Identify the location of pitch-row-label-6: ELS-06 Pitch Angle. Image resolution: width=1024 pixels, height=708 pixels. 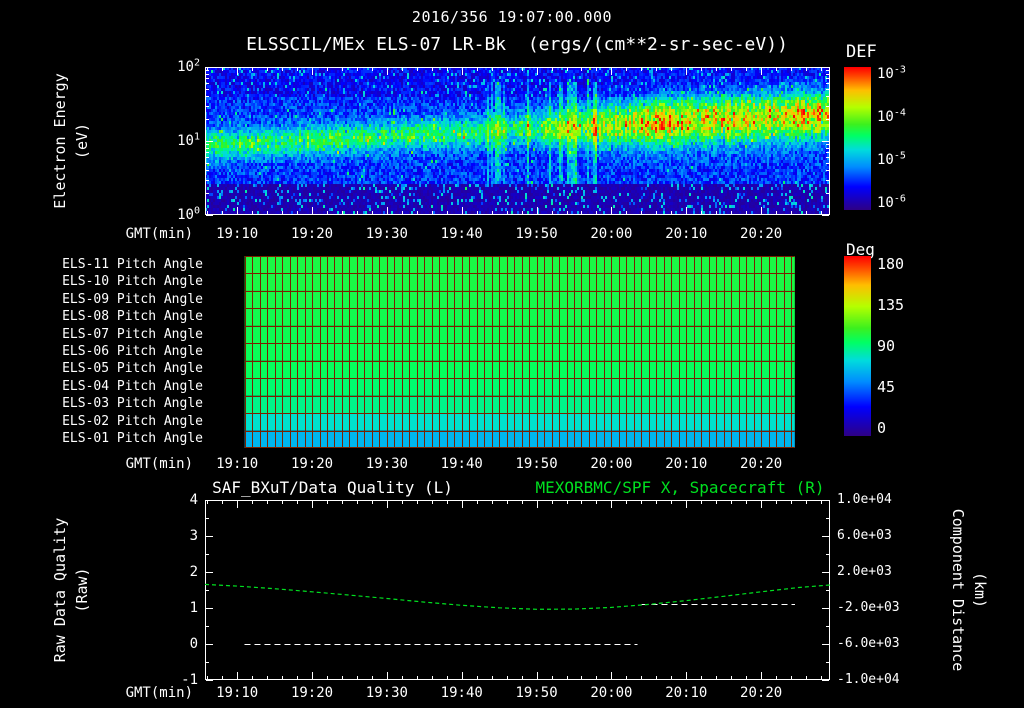
(132, 351).